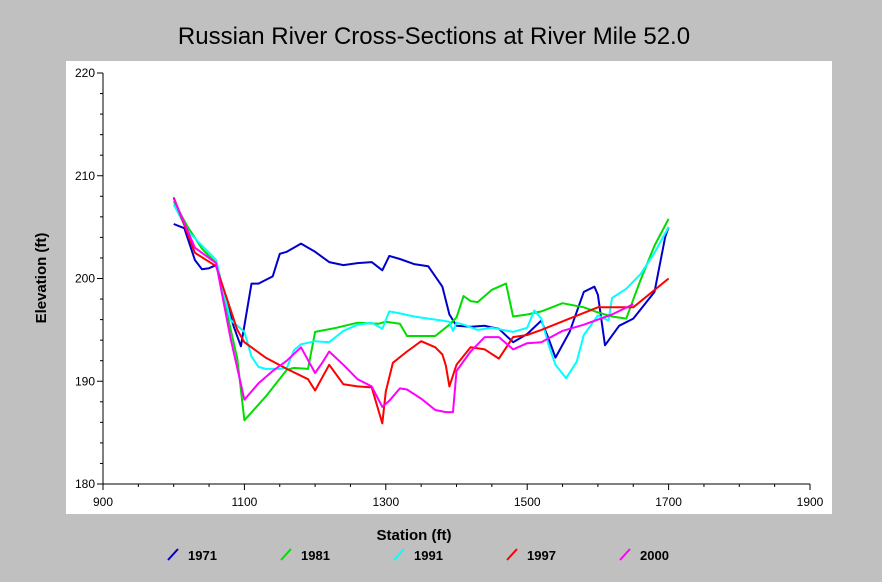 The height and width of the screenshot is (582, 882). What do you see at coordinates (85, 279) in the screenshot?
I see `y-tick-label: 200` at bounding box center [85, 279].